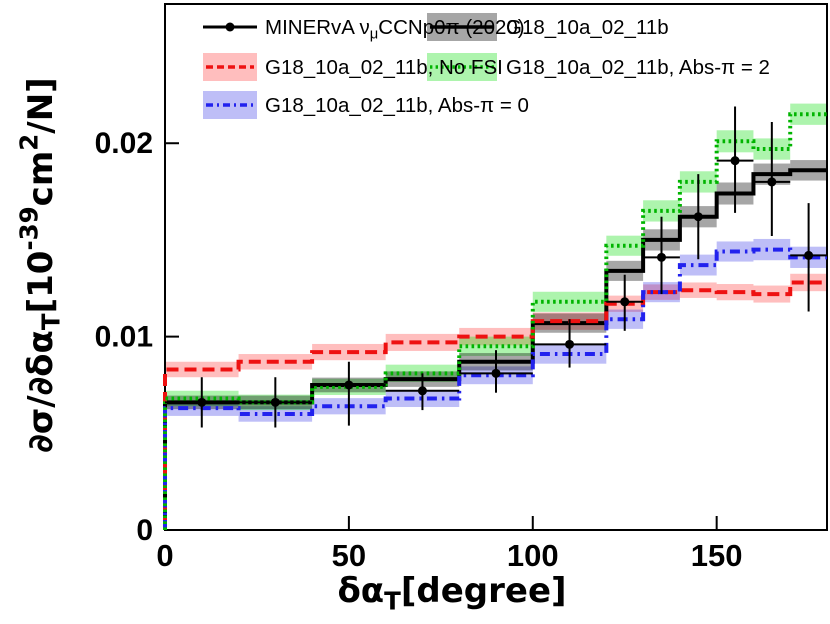 This screenshot has height=624, width=830. I want to click on legend-entry-data, so click(230, 27).